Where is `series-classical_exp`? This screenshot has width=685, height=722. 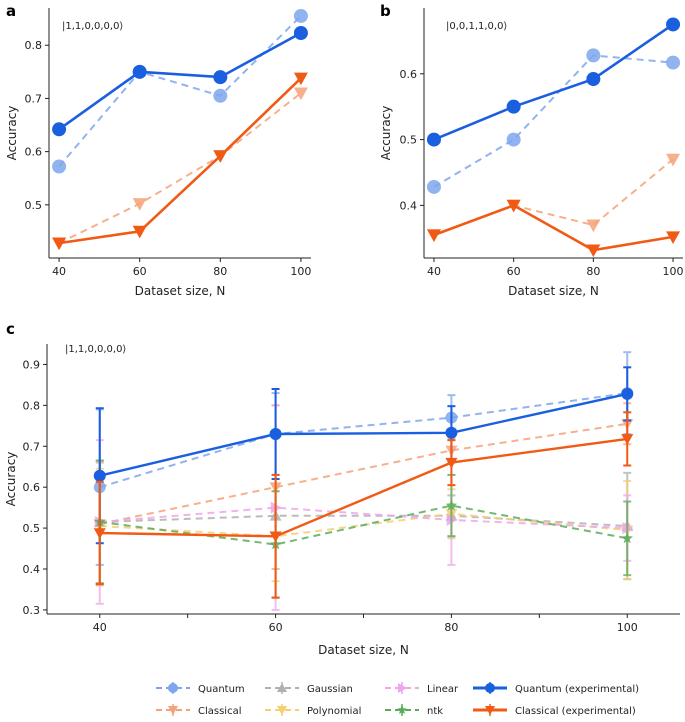
series-classical_exp is located at coordinates (180, 161).